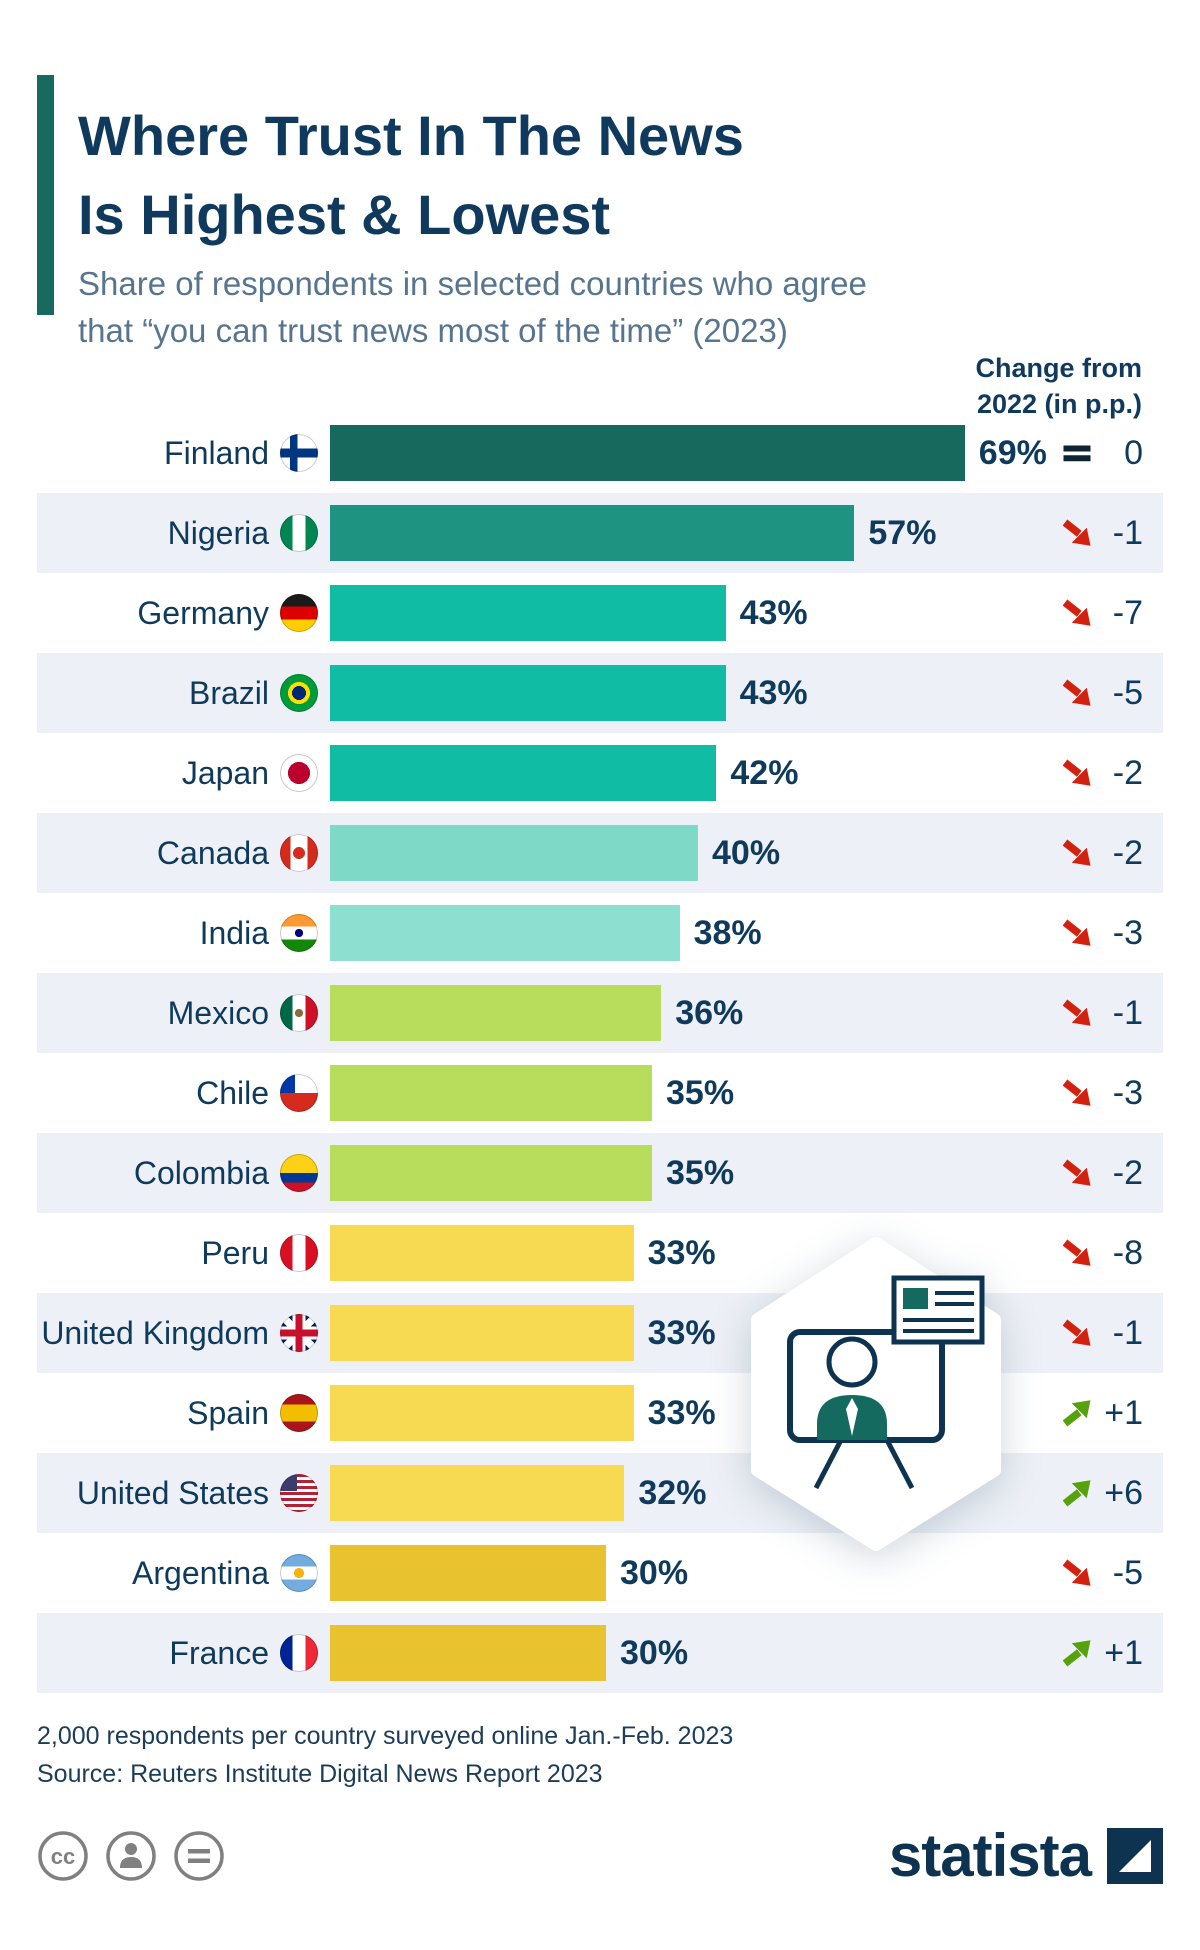  I want to click on country-label: Spain, so click(228, 1413).